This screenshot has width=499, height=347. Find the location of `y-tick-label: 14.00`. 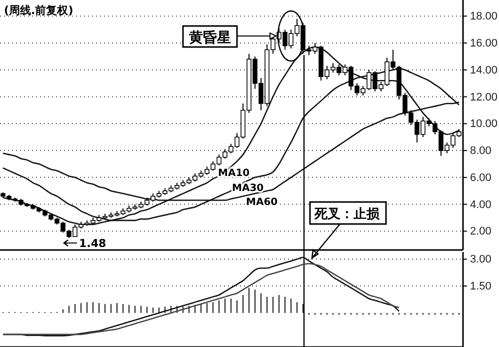

y-tick-label: 14.00 is located at coordinates (484, 70).